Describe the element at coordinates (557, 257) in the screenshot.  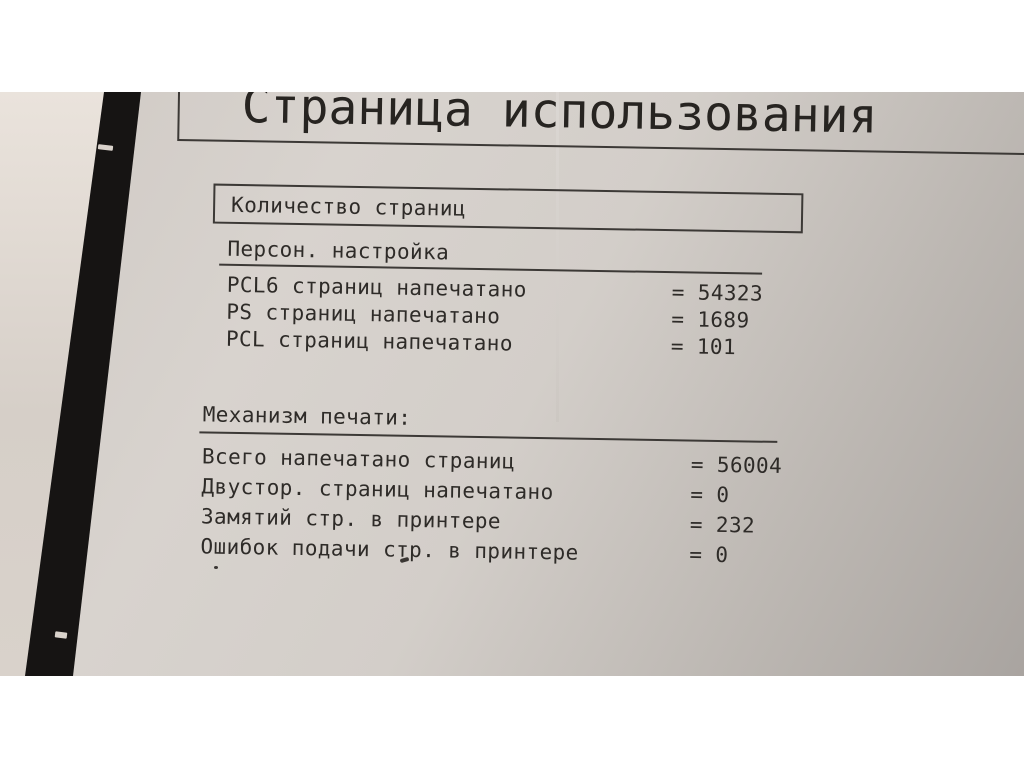
I see `paper-crease` at that location.